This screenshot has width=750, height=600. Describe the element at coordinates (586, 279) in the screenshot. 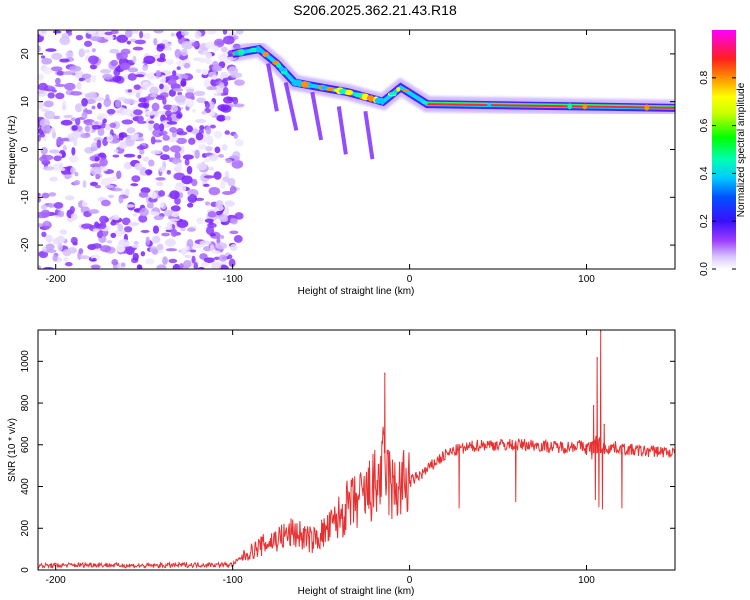

I see `spectrogram-x-tick-label: 100` at that location.